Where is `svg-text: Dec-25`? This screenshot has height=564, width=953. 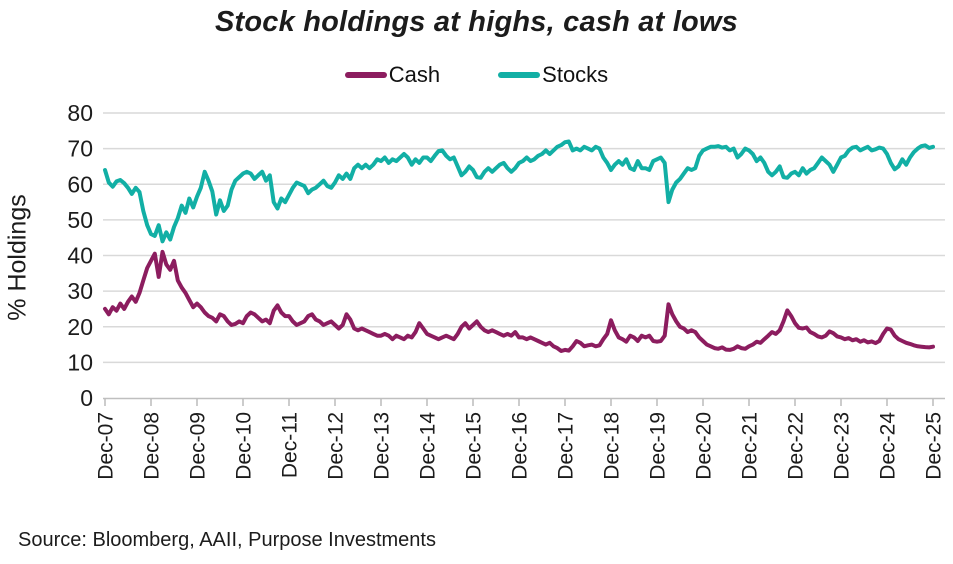 svg-text: Dec-25 is located at coordinates (934, 446).